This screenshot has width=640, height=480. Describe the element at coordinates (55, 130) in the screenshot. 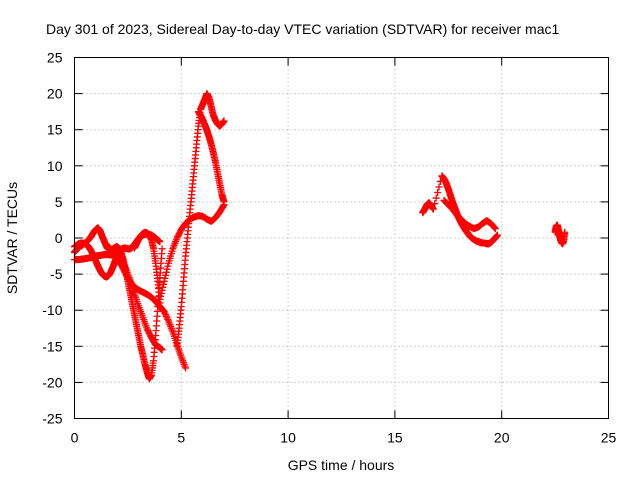

I see `y-tick-label: 15` at that location.